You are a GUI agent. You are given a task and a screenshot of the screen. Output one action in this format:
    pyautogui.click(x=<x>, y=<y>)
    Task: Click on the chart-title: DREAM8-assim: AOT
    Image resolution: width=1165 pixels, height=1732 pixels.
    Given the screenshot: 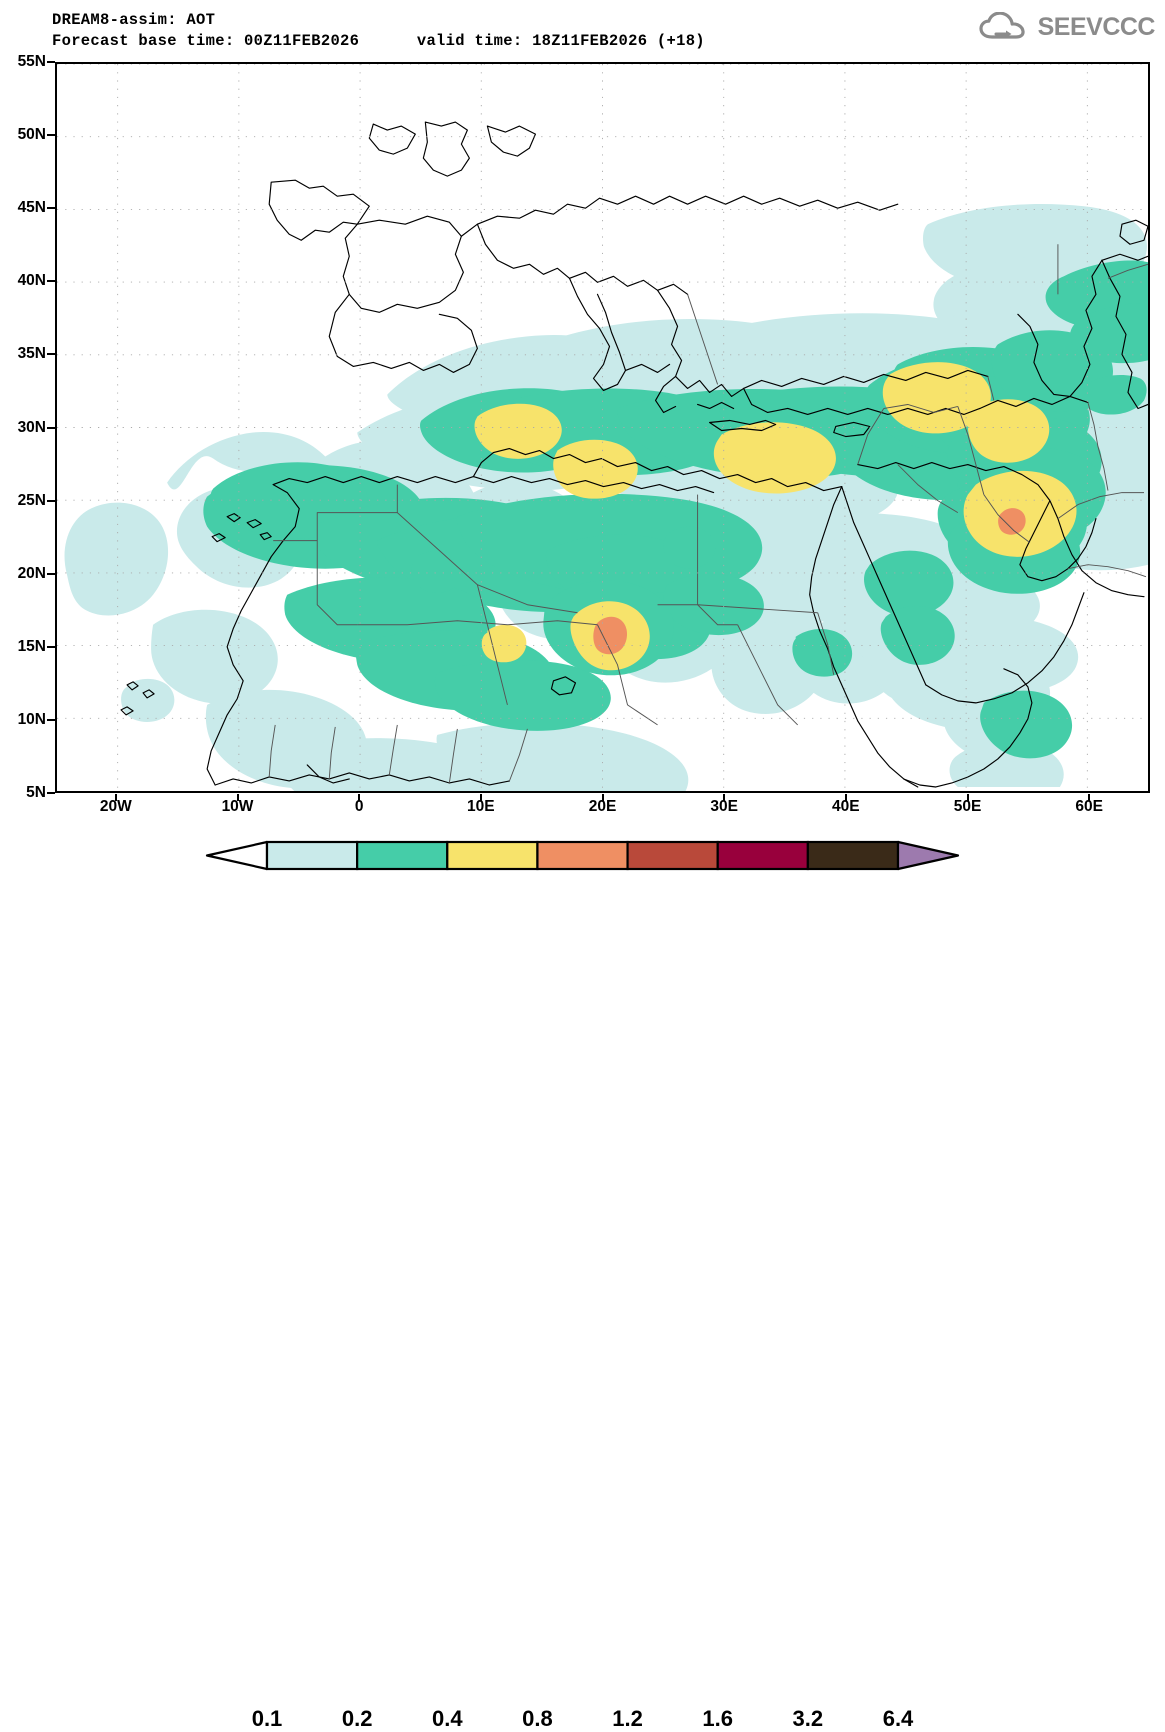 What is the action you would take?
    pyautogui.click(x=134, y=20)
    